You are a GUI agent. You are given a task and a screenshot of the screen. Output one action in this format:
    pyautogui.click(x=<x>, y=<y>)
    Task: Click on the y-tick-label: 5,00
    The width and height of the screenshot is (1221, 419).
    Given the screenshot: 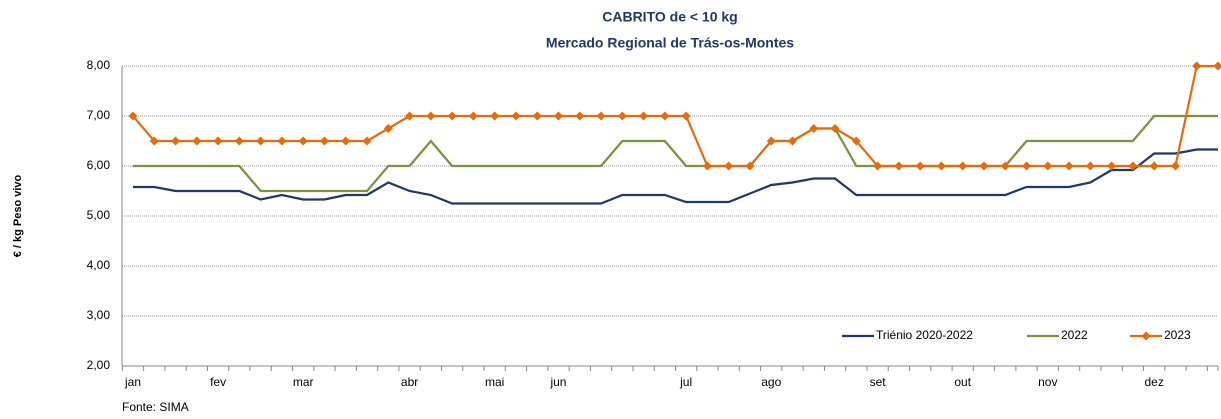 What is the action you would take?
    pyautogui.click(x=99, y=215)
    